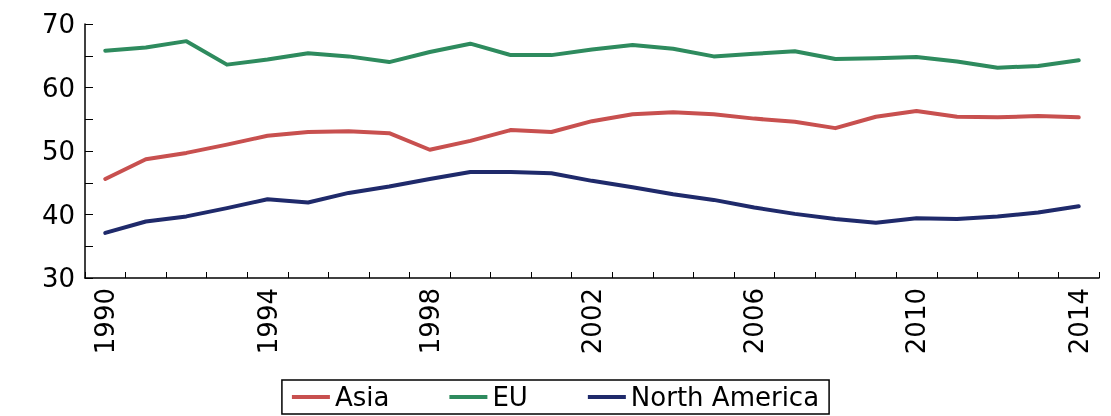 The width and height of the screenshot is (1111, 416). Describe the element at coordinates (592, 321) in the screenshot. I see `x-tick-label: 2002` at that location.